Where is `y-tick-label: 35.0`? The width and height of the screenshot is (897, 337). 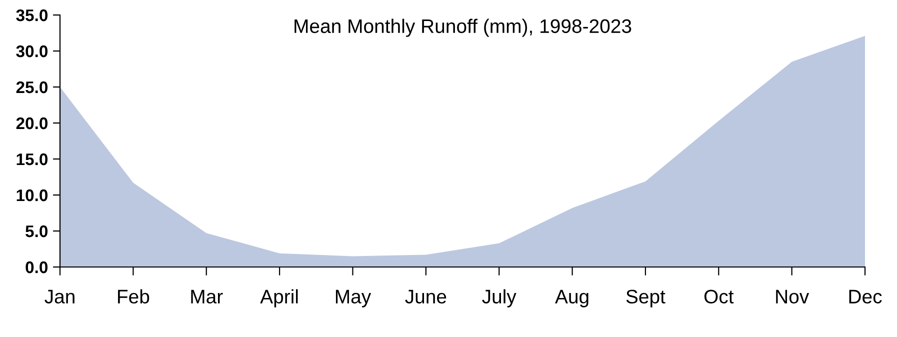
y-tick-label: 35.0 is located at coordinates (32, 15).